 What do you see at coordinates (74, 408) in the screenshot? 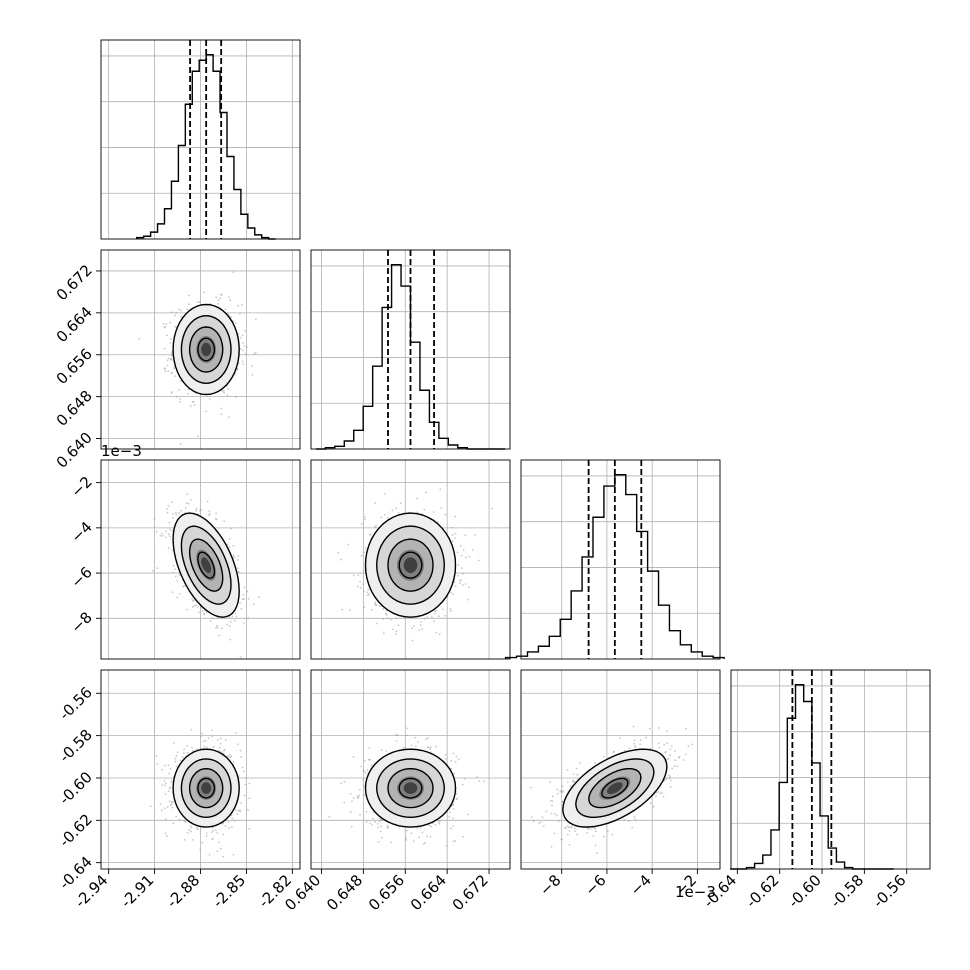
I see `y-tick-label: 0.648` at bounding box center [74, 408].